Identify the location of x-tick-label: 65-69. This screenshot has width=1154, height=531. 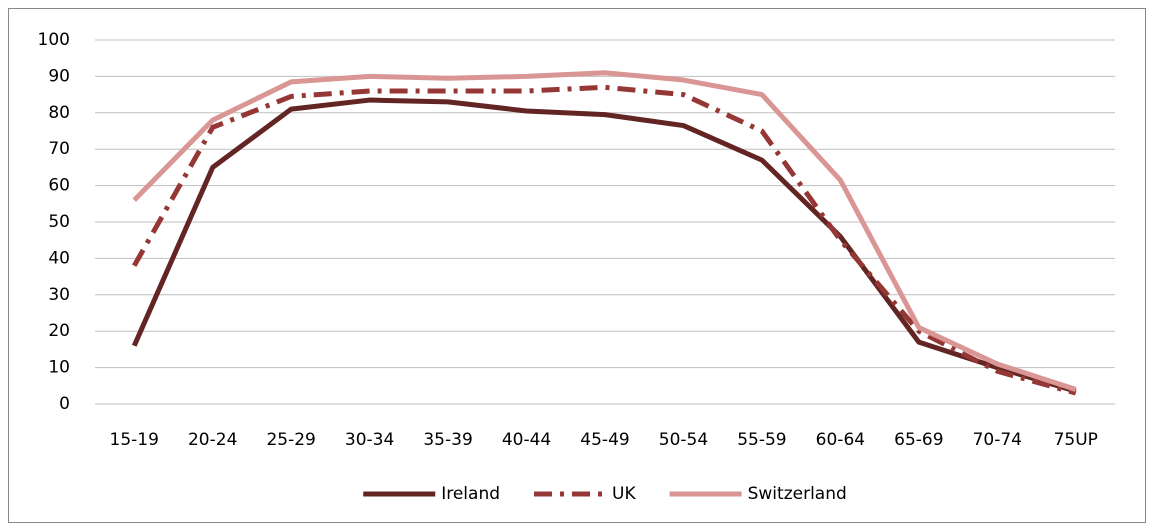
(918, 440).